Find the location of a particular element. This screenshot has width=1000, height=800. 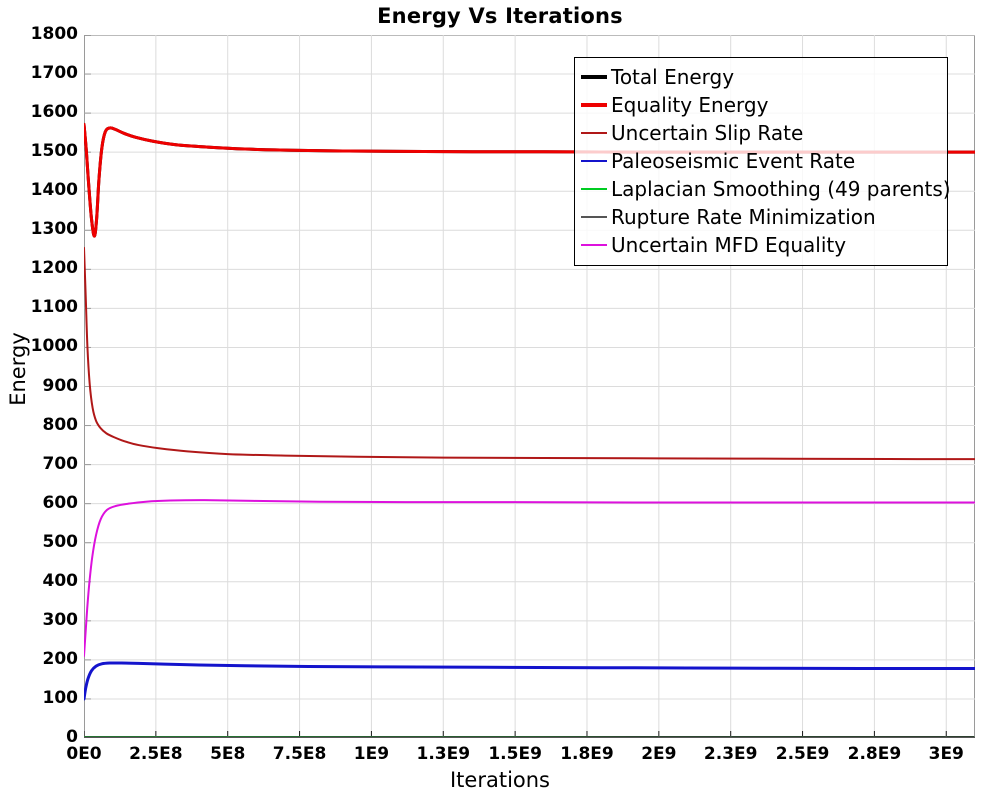

y-tick-label: 1700 is located at coordinates (54, 73).